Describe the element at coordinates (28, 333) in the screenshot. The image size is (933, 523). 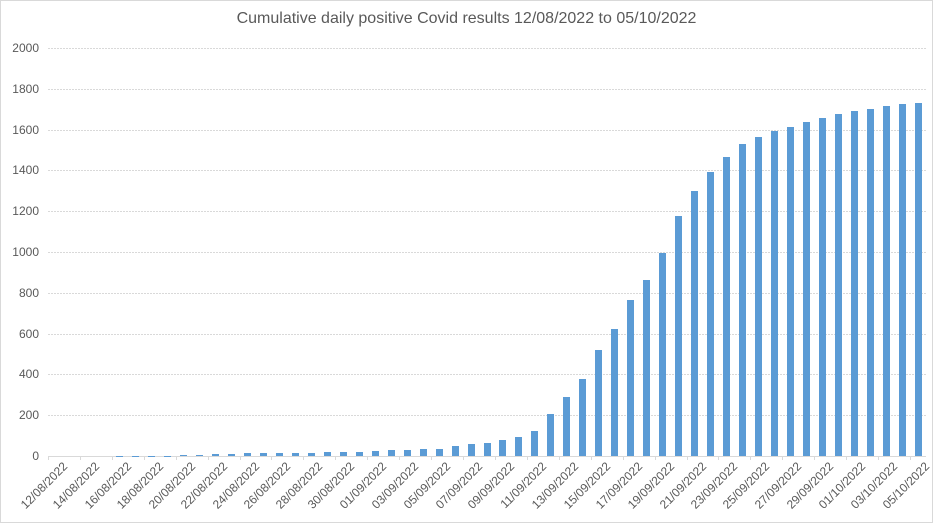
I see `y-axis-tick-label: 600` at that location.